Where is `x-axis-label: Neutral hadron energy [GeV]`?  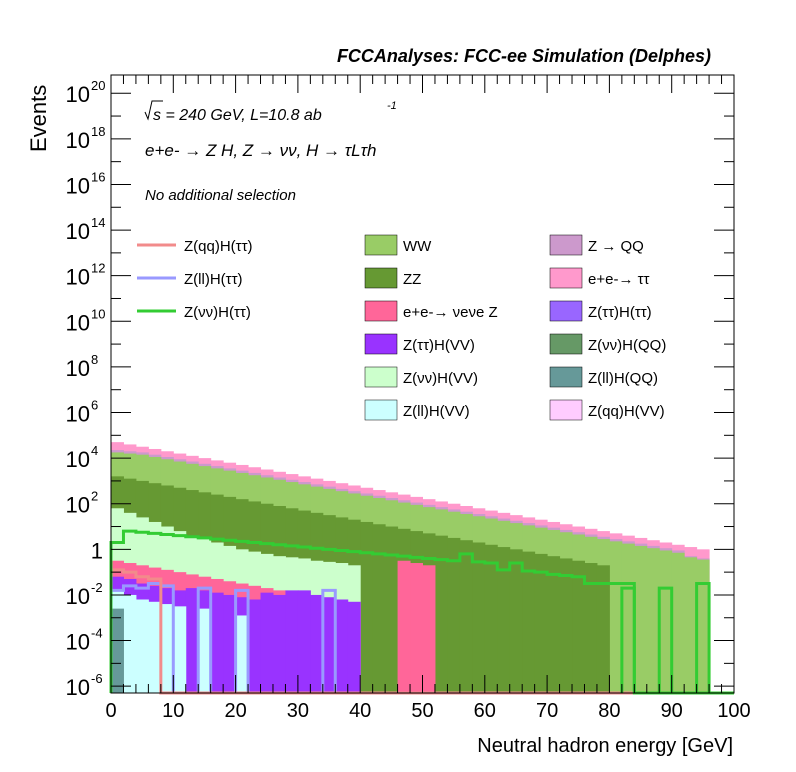 x-axis-label: Neutral hadron energy [GeV] is located at coordinates (605, 746).